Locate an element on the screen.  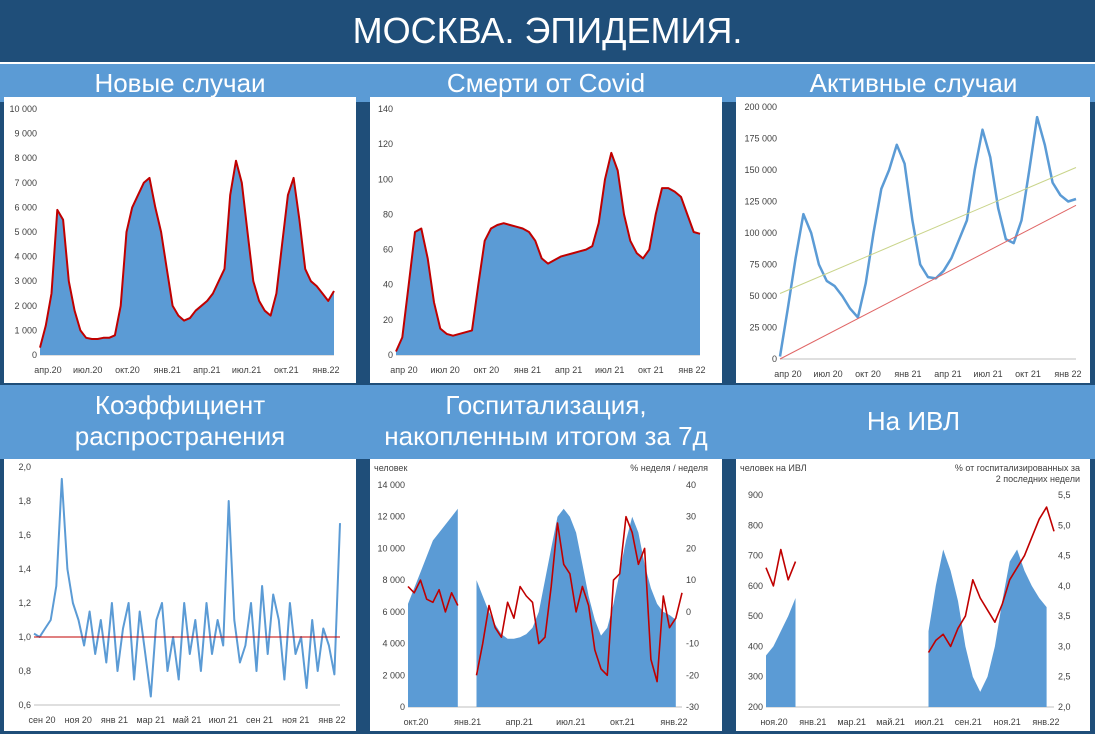
x-tick-label: сен 21 is located at coordinates (259, 720).